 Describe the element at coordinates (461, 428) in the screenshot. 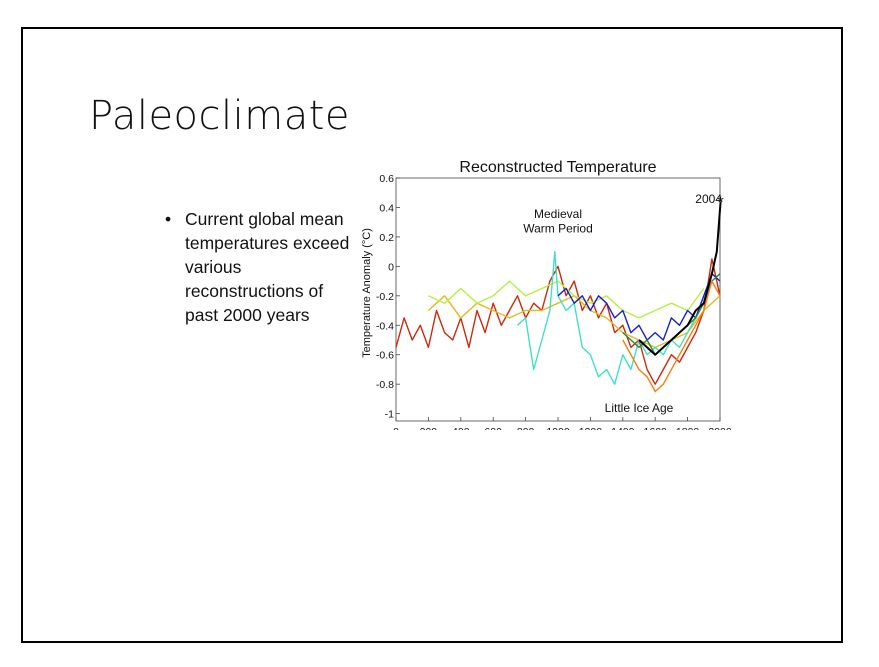

I see `x-tick-label: 400` at that location.